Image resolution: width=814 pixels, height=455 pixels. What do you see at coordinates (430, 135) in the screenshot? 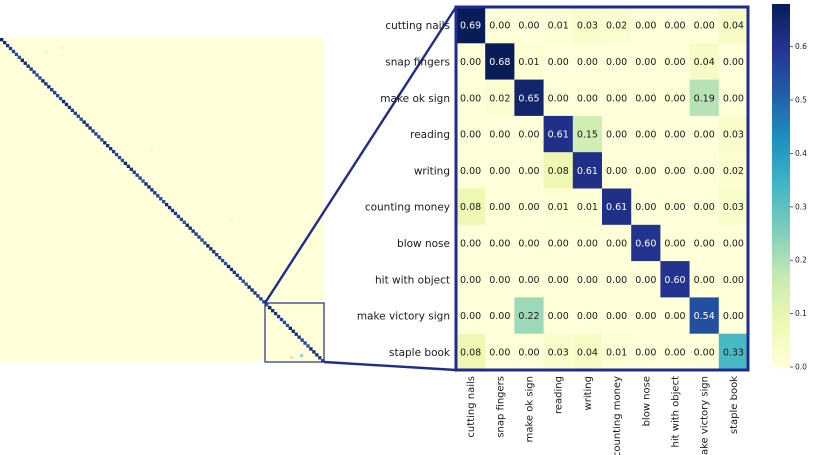
I see `row-label: reading` at bounding box center [430, 135].